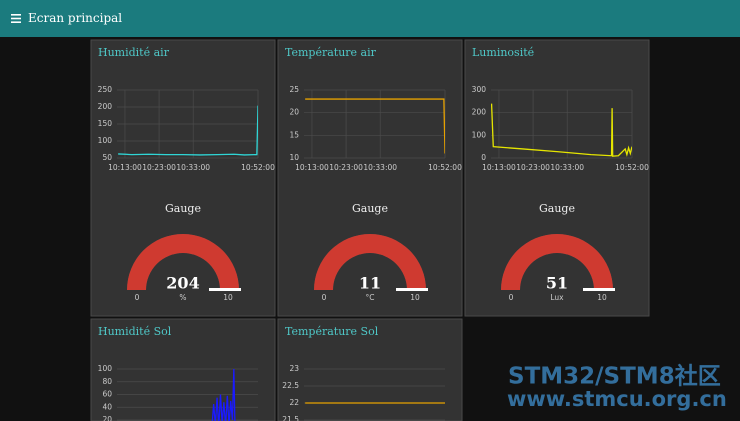 The height and width of the screenshot is (421, 740). What do you see at coordinates (75, 18) in the screenshot?
I see `page-title: Ecran principal` at bounding box center [75, 18].